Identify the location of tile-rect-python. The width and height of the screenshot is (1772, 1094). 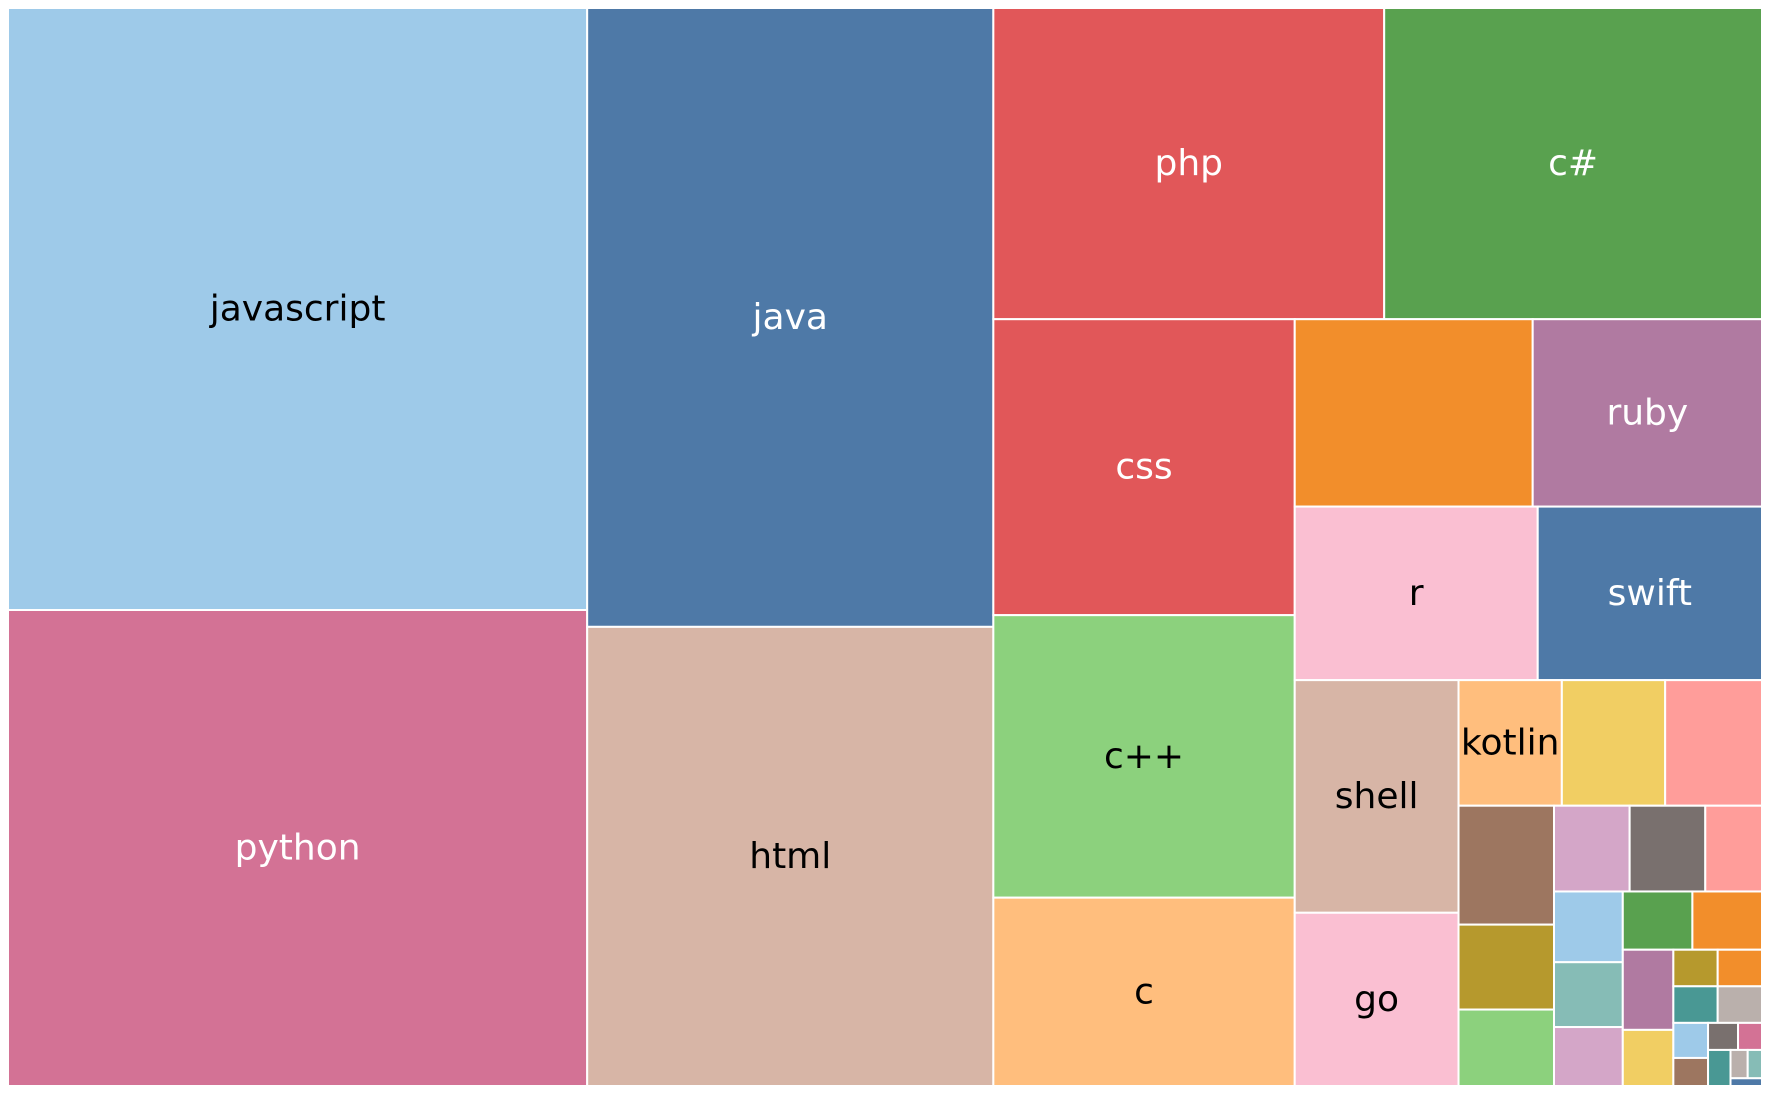
(298, 847).